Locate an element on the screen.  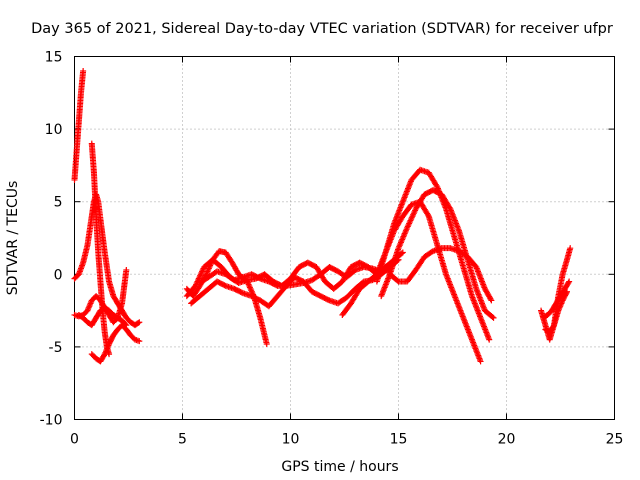
y-tick-label: 10 is located at coordinates (54, 130).